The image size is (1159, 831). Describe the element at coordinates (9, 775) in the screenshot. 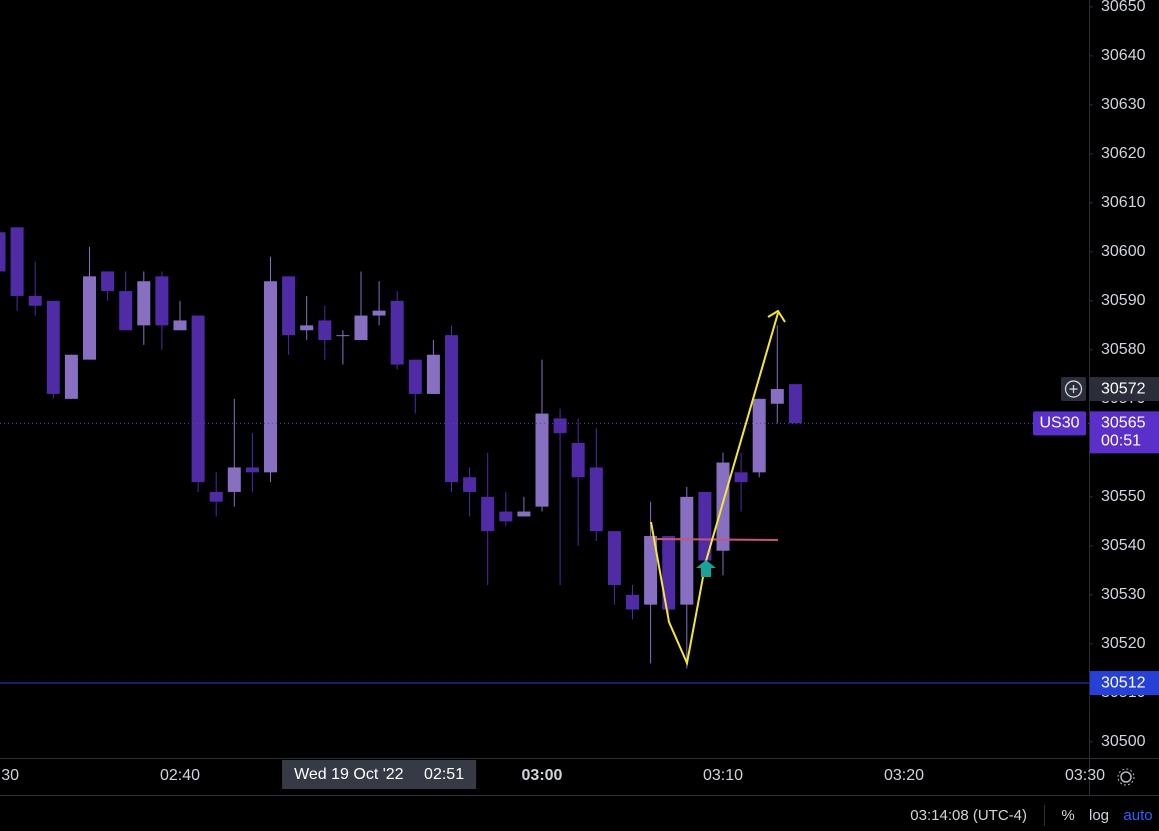

I see `x-tick-label: 02:30` at that location.